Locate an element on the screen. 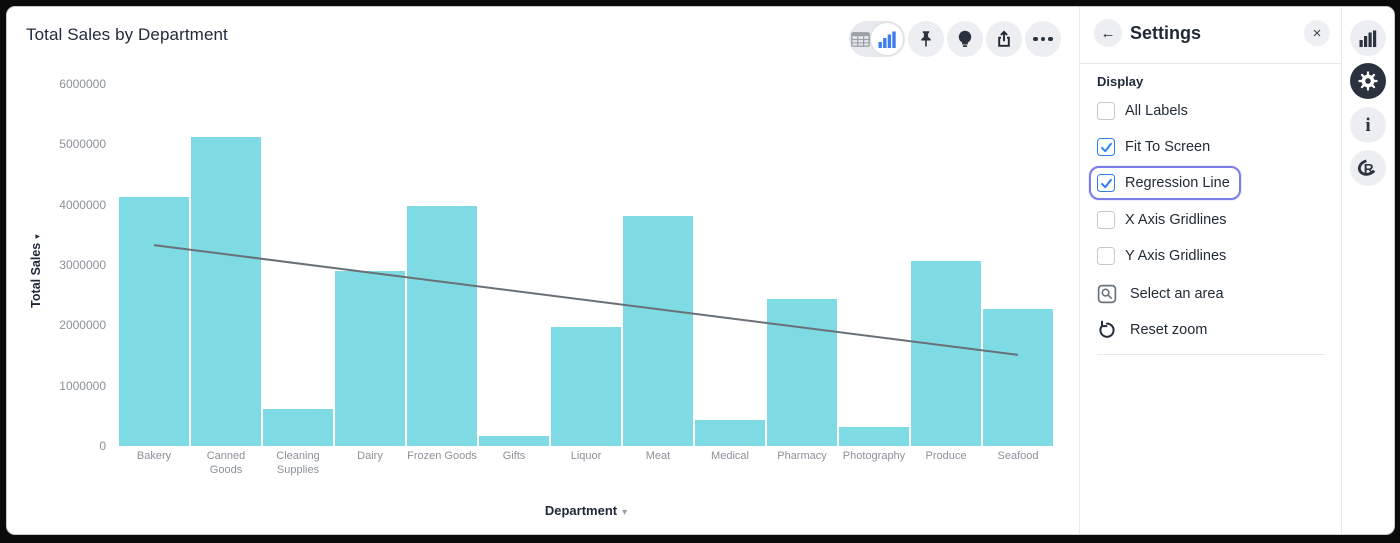 The height and width of the screenshot is (543, 1400). back-arrow-icon: ← is located at coordinates (1108, 33).